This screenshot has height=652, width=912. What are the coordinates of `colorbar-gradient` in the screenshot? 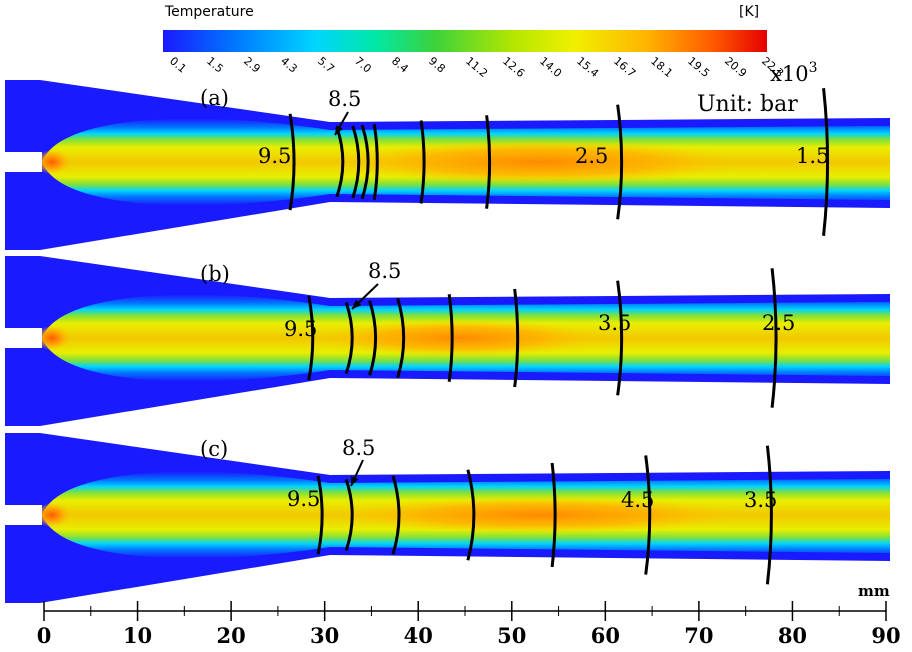 It's located at (465, 41).